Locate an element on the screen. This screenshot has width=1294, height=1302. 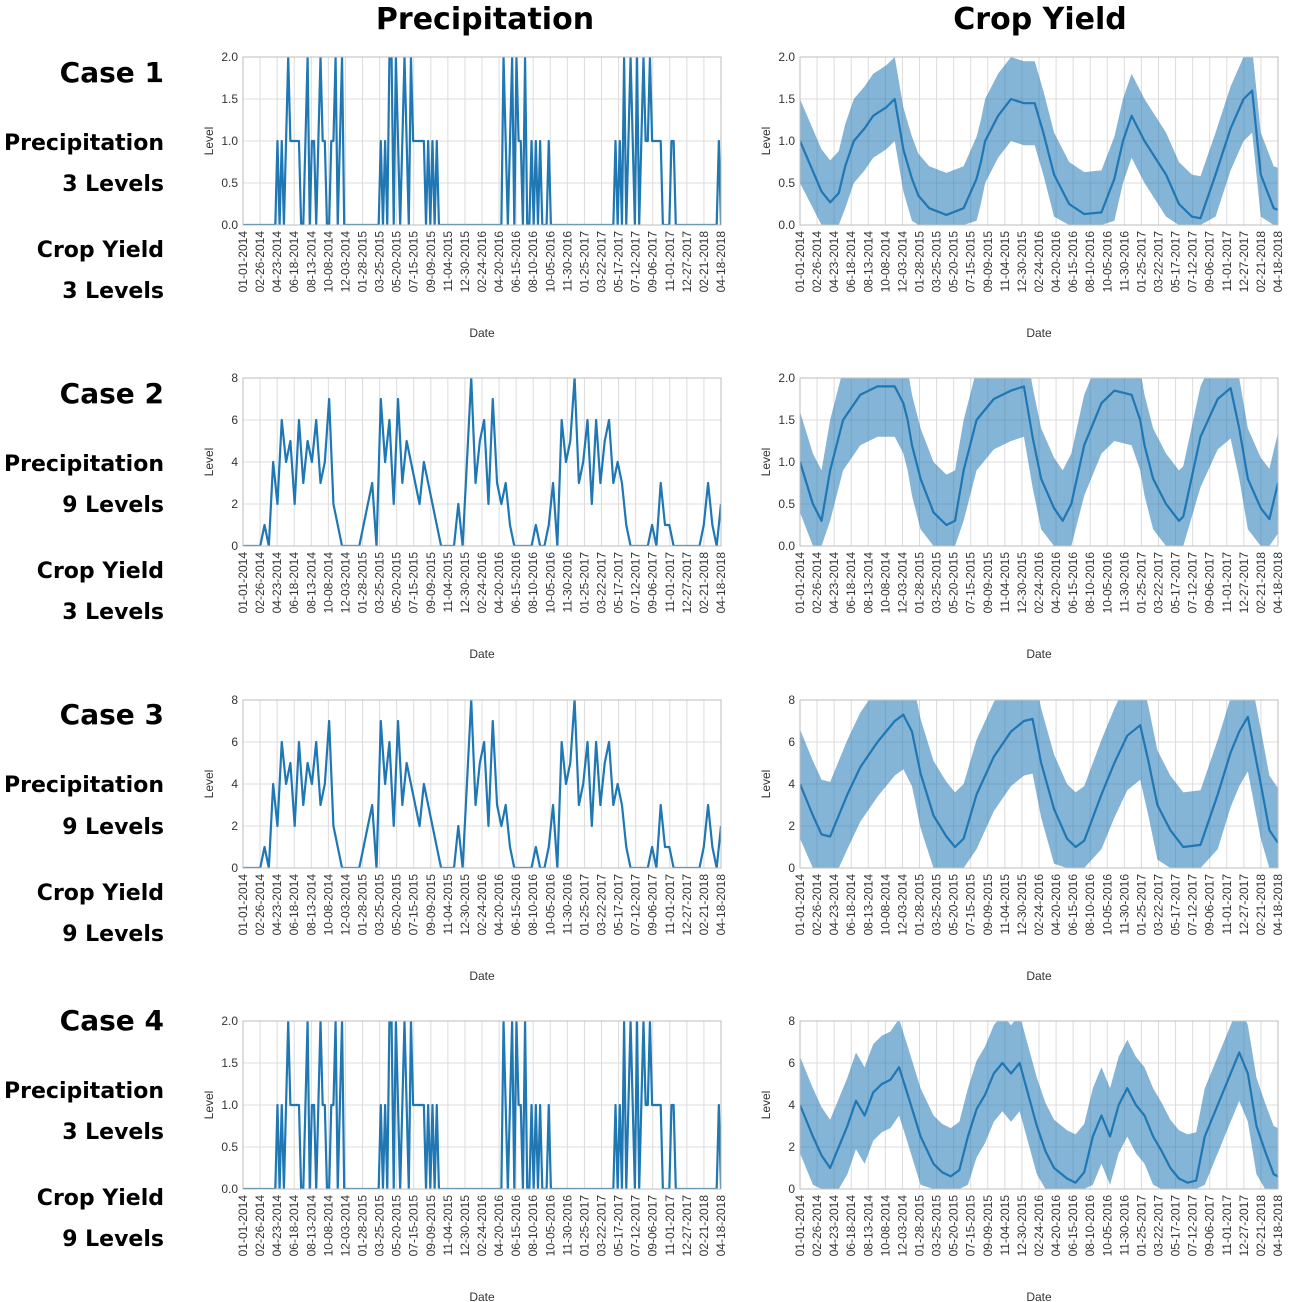
case3-precip-x-tick-label: 03-22-2017 is located at coordinates (602, 905).